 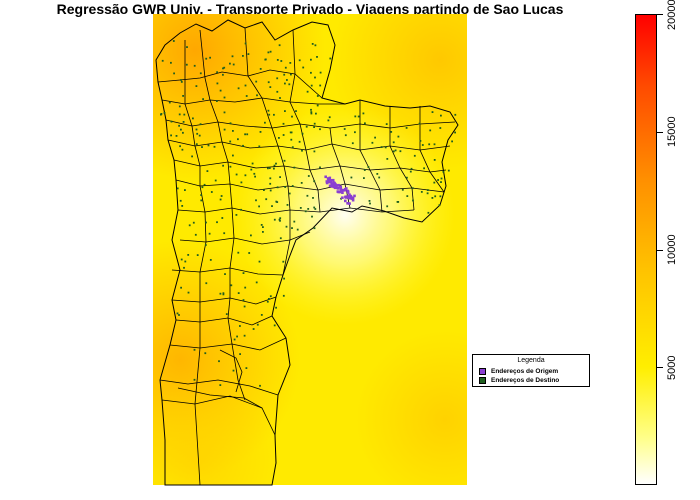 I want to click on legend-item-origin: Endereços de Origem, so click(x=518, y=371).